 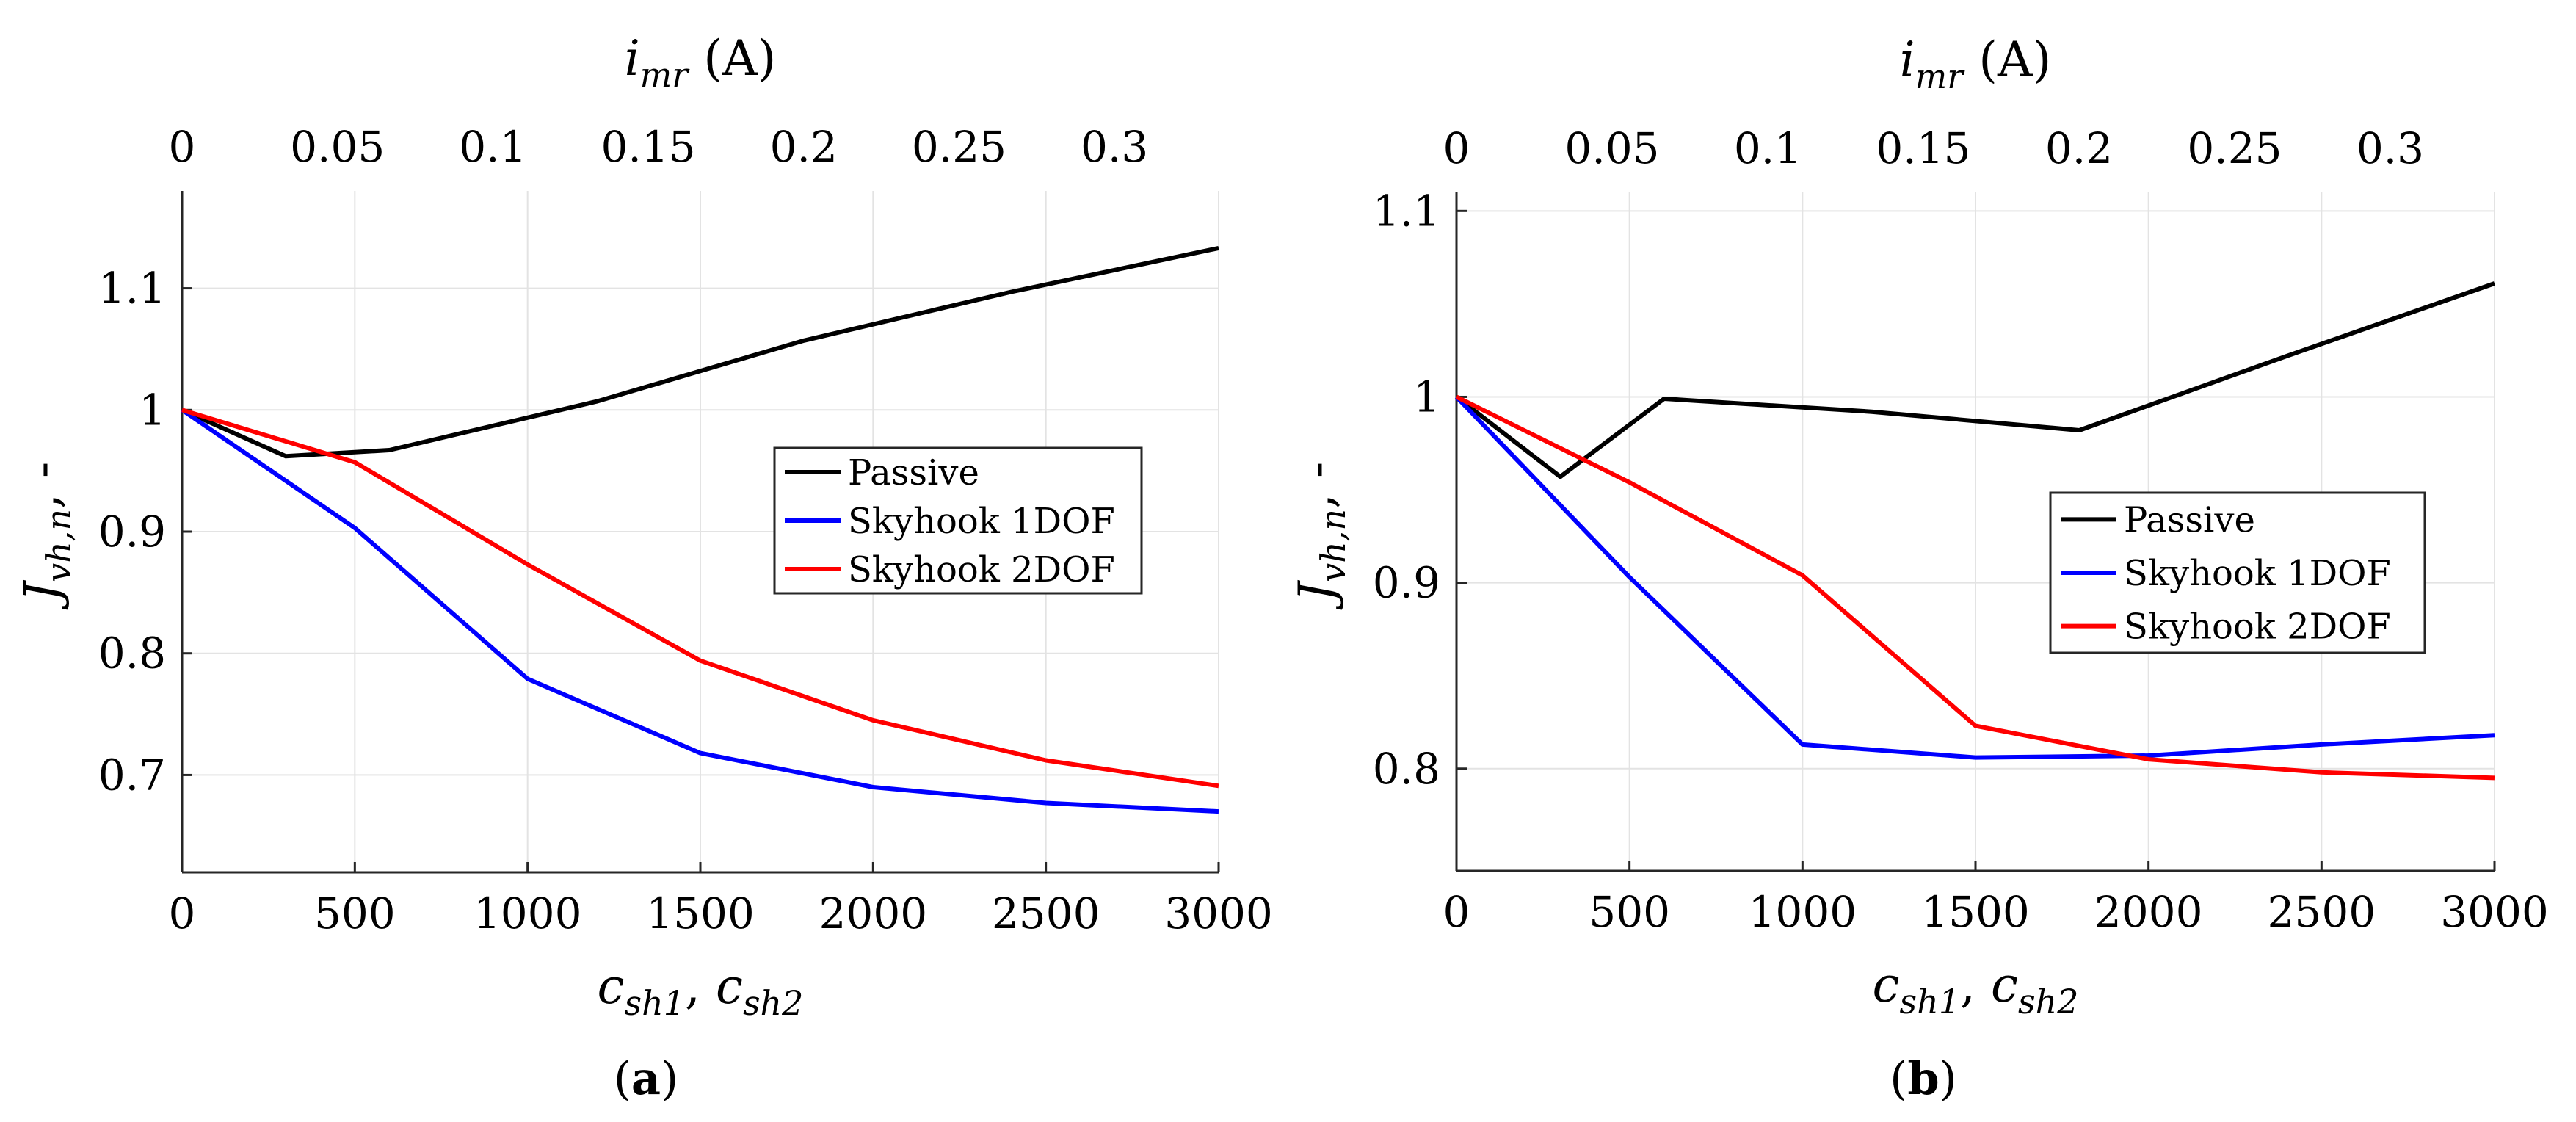 I want to click on panel-caption: (b), so click(x=1924, y=1078).